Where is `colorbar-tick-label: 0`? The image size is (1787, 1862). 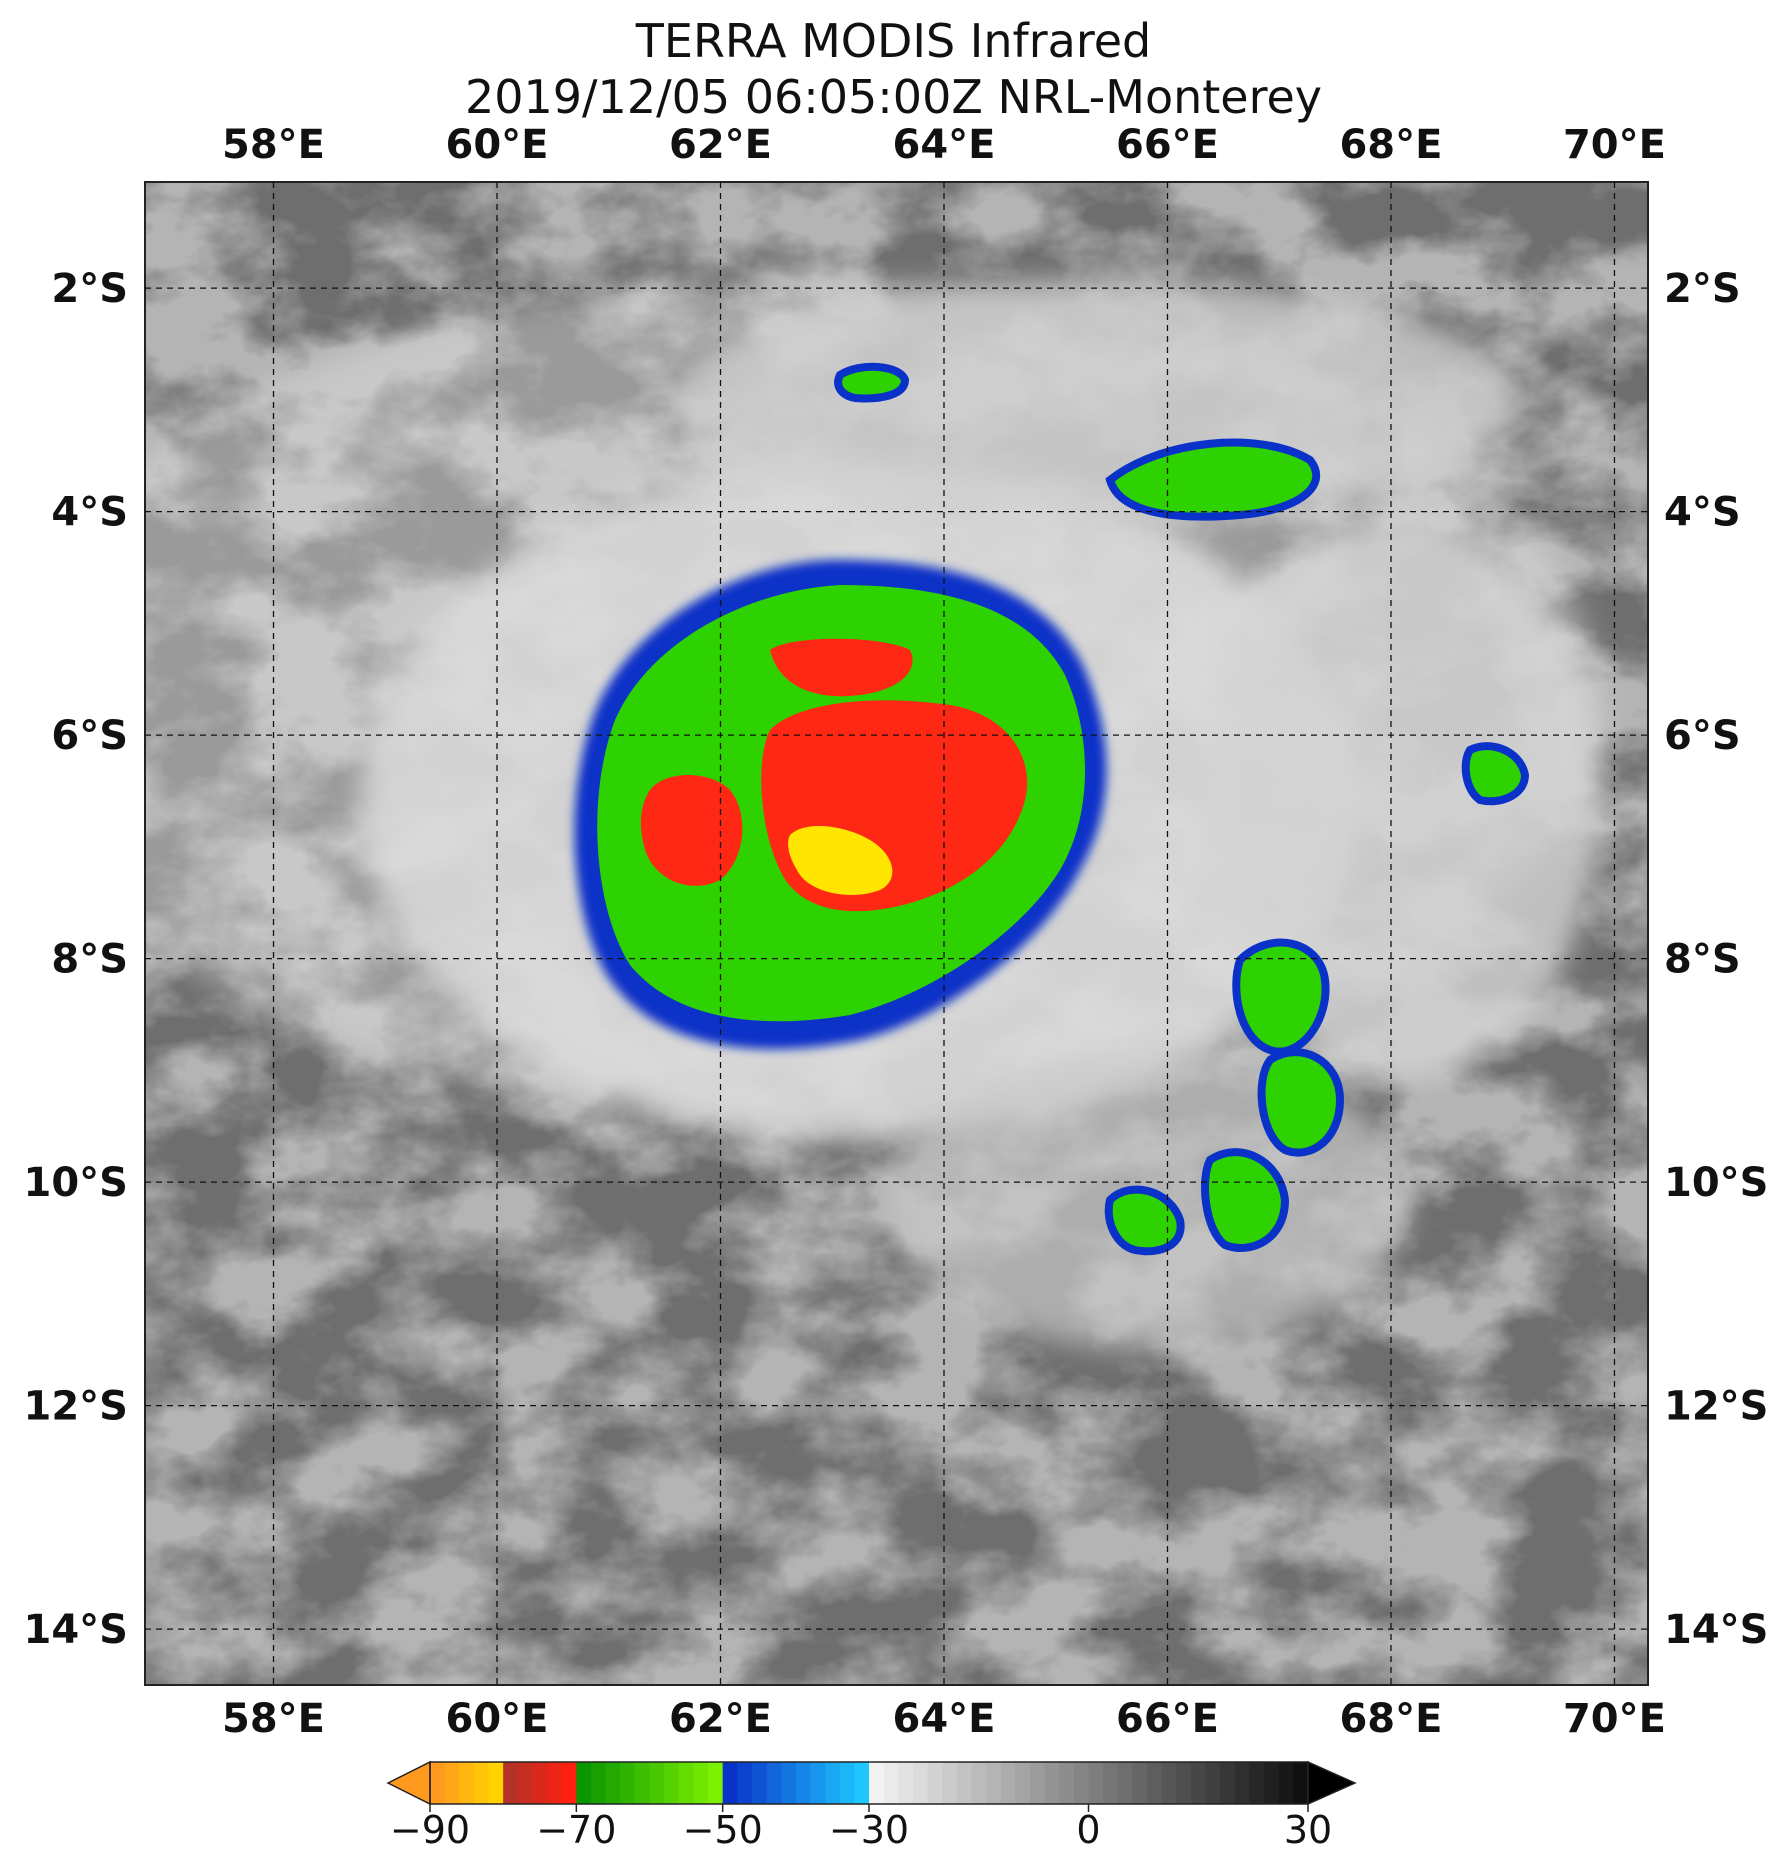 colorbar-tick-label: 0 is located at coordinates (1088, 1830).